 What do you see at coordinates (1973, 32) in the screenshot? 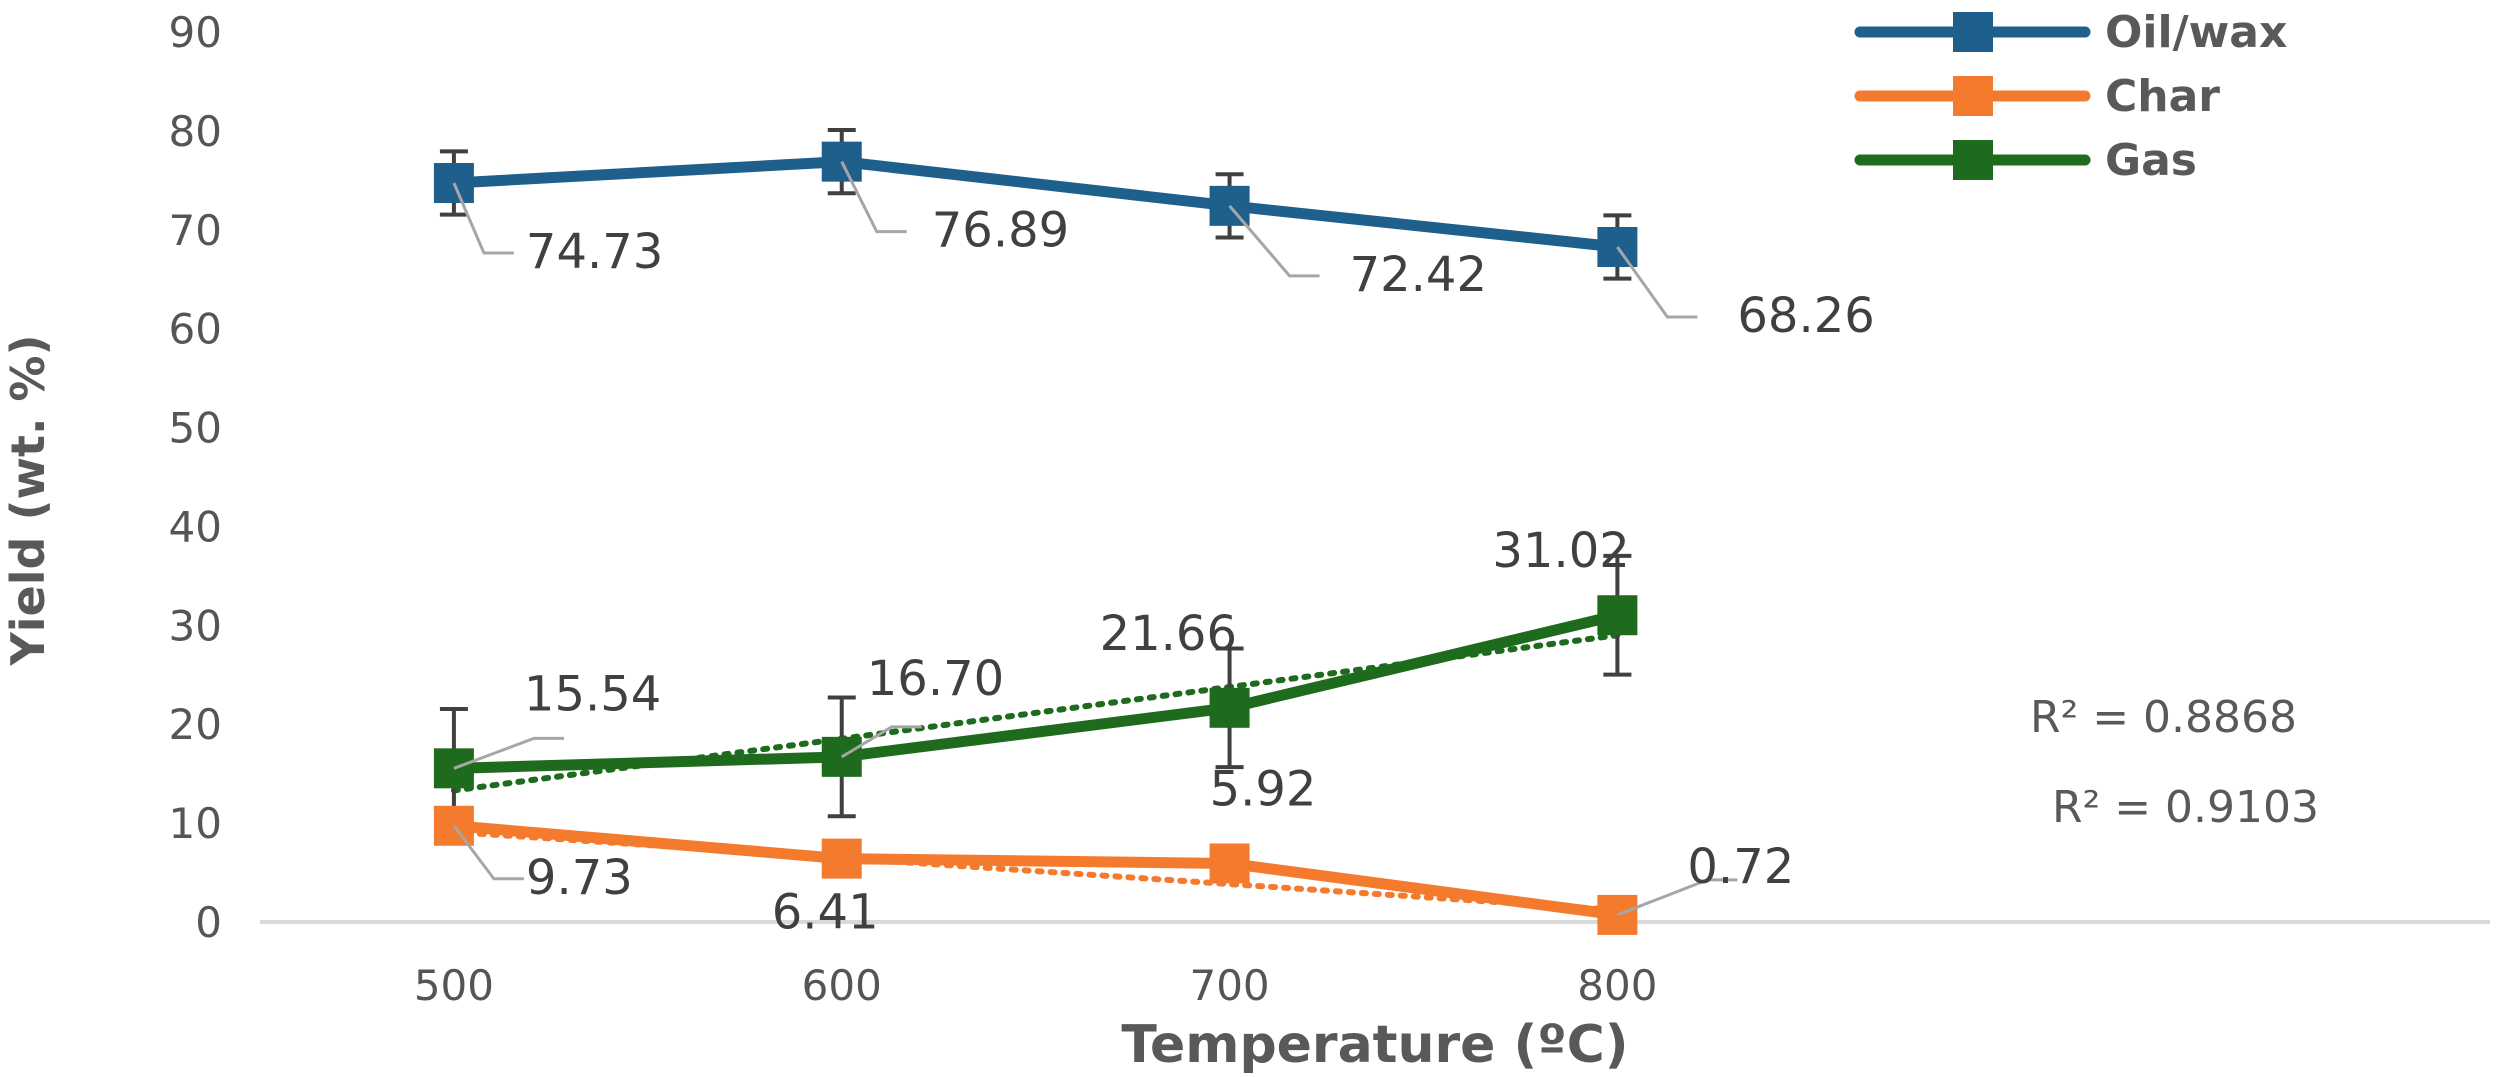
I see `legend-marker-oilwax` at bounding box center [1973, 32].